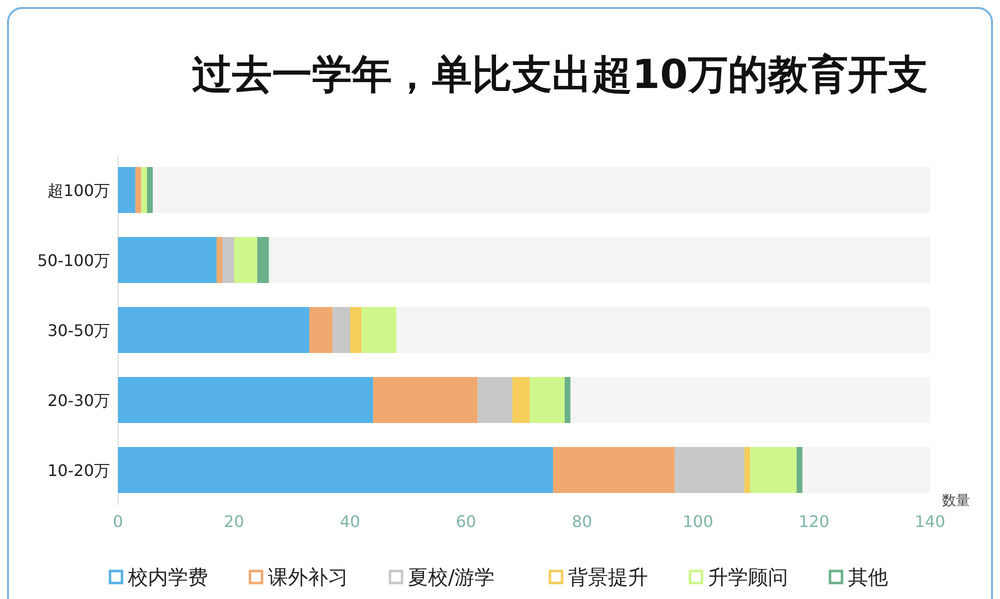 This screenshot has height=599, width=1000. I want to click on chart-title: 过去一学年，单比支出超10万的教育开支, so click(560, 75).